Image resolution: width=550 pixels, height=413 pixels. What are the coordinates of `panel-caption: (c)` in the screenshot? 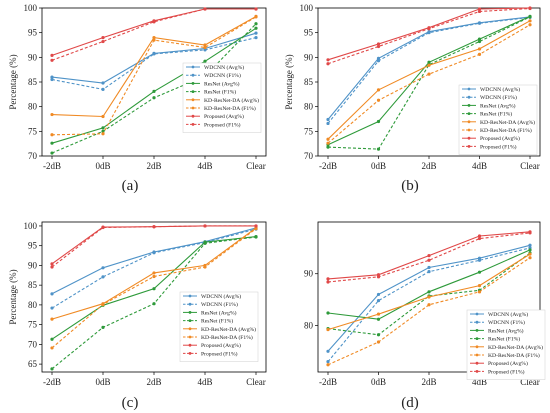 It's located at (130, 403).